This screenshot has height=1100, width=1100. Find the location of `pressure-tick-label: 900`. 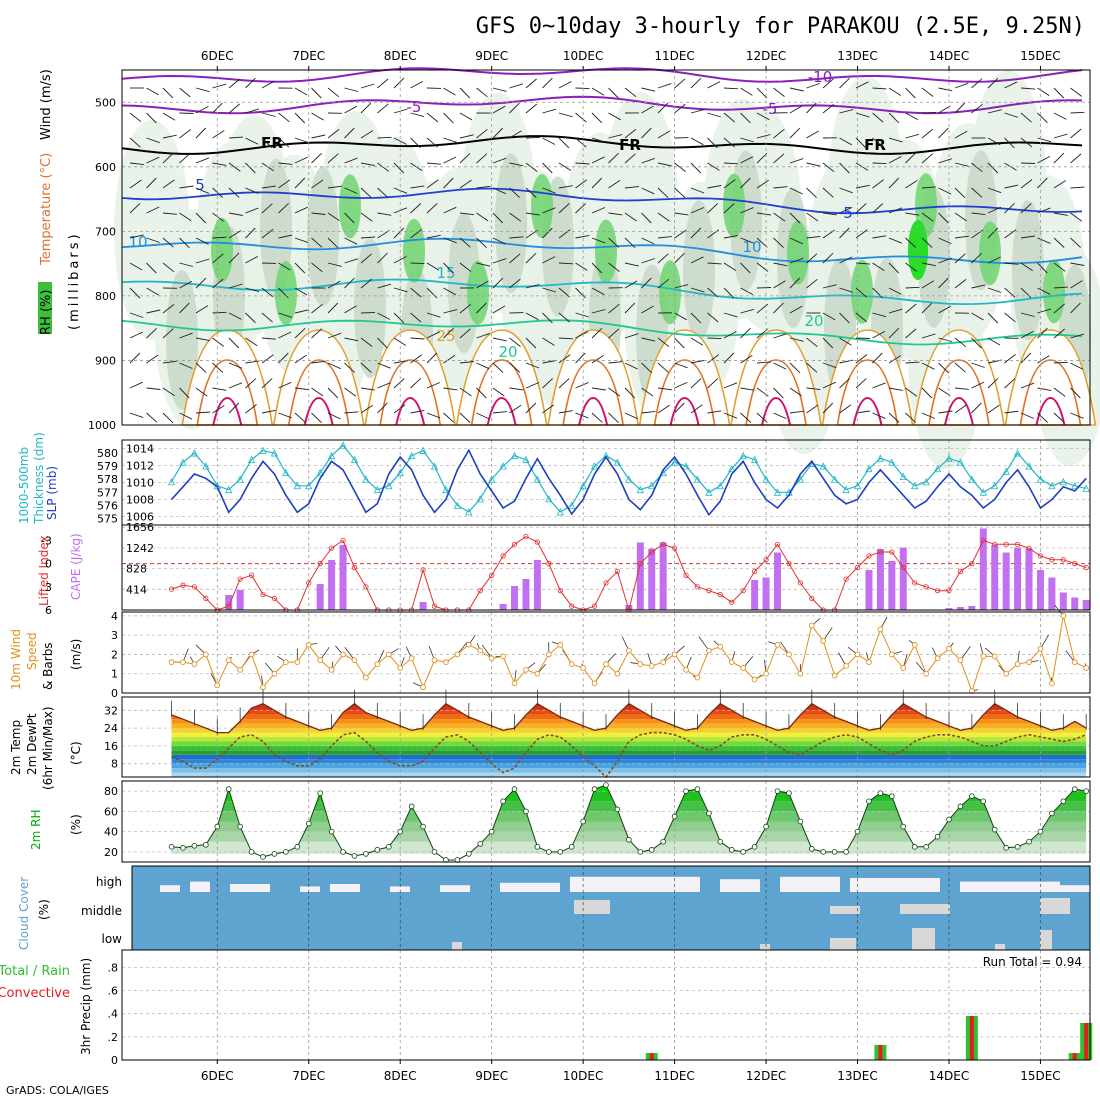

pressure-tick-label: 900 is located at coordinates (105, 360).